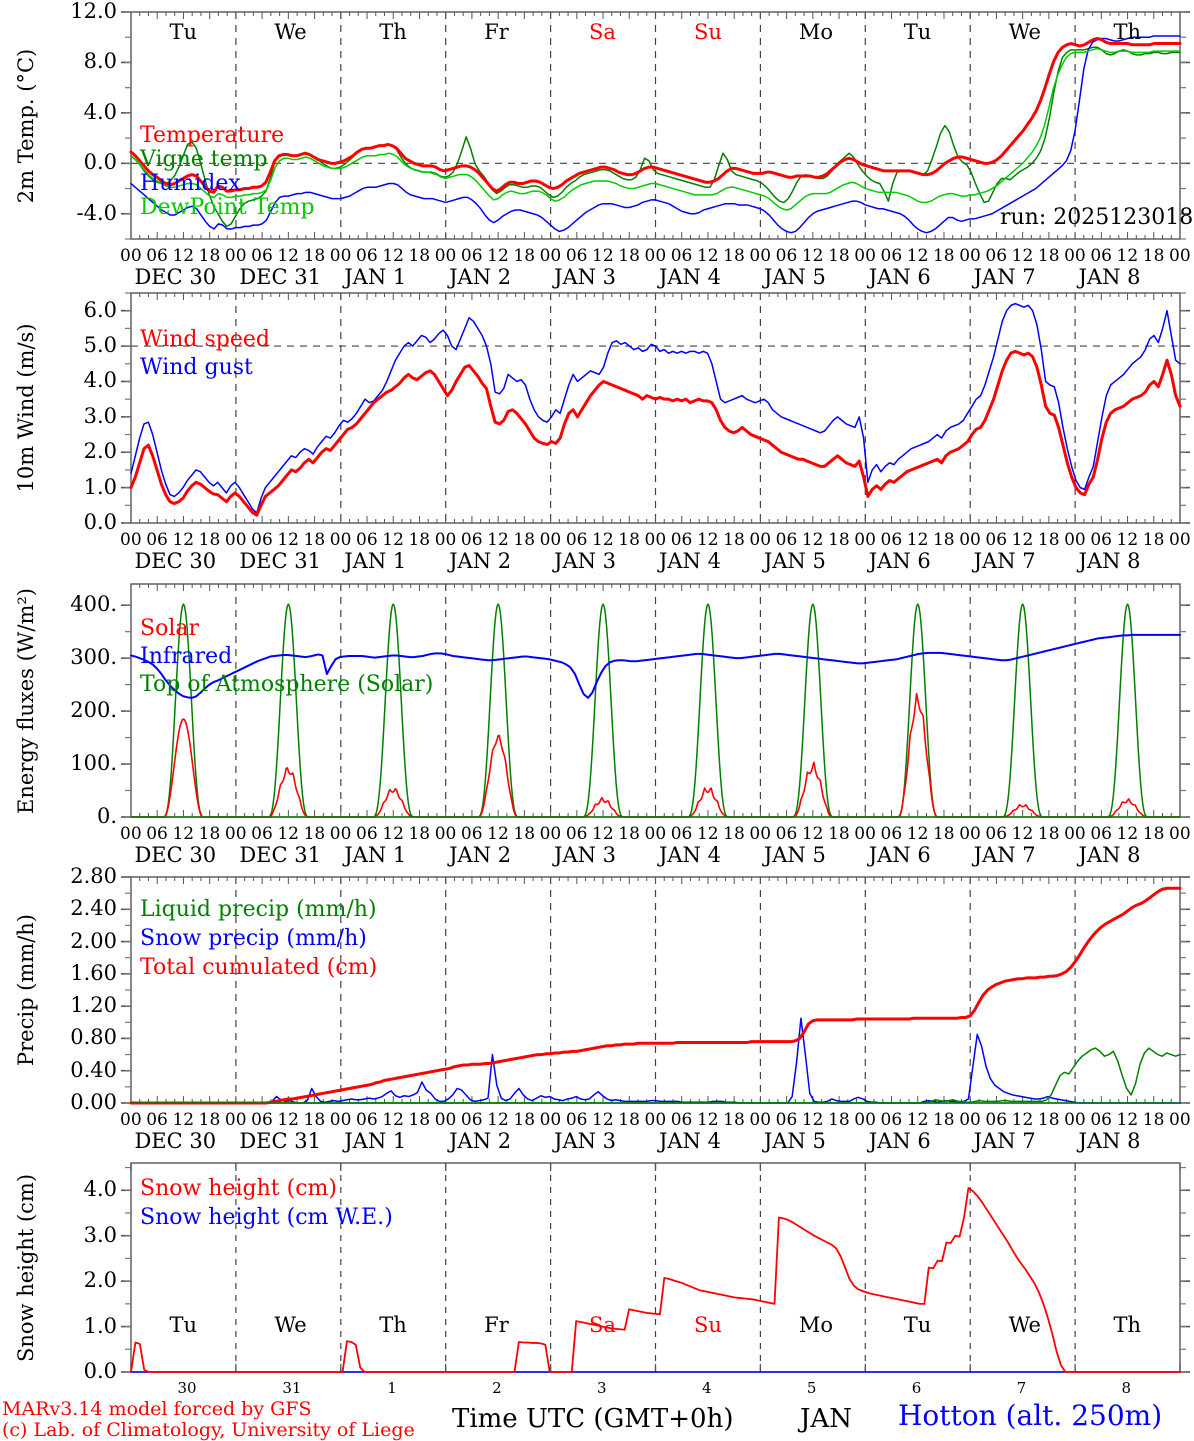 The image size is (1194, 1441). What do you see at coordinates (212, 135) in the screenshot?
I see `legend-temperature-0: Temperature` at bounding box center [212, 135].